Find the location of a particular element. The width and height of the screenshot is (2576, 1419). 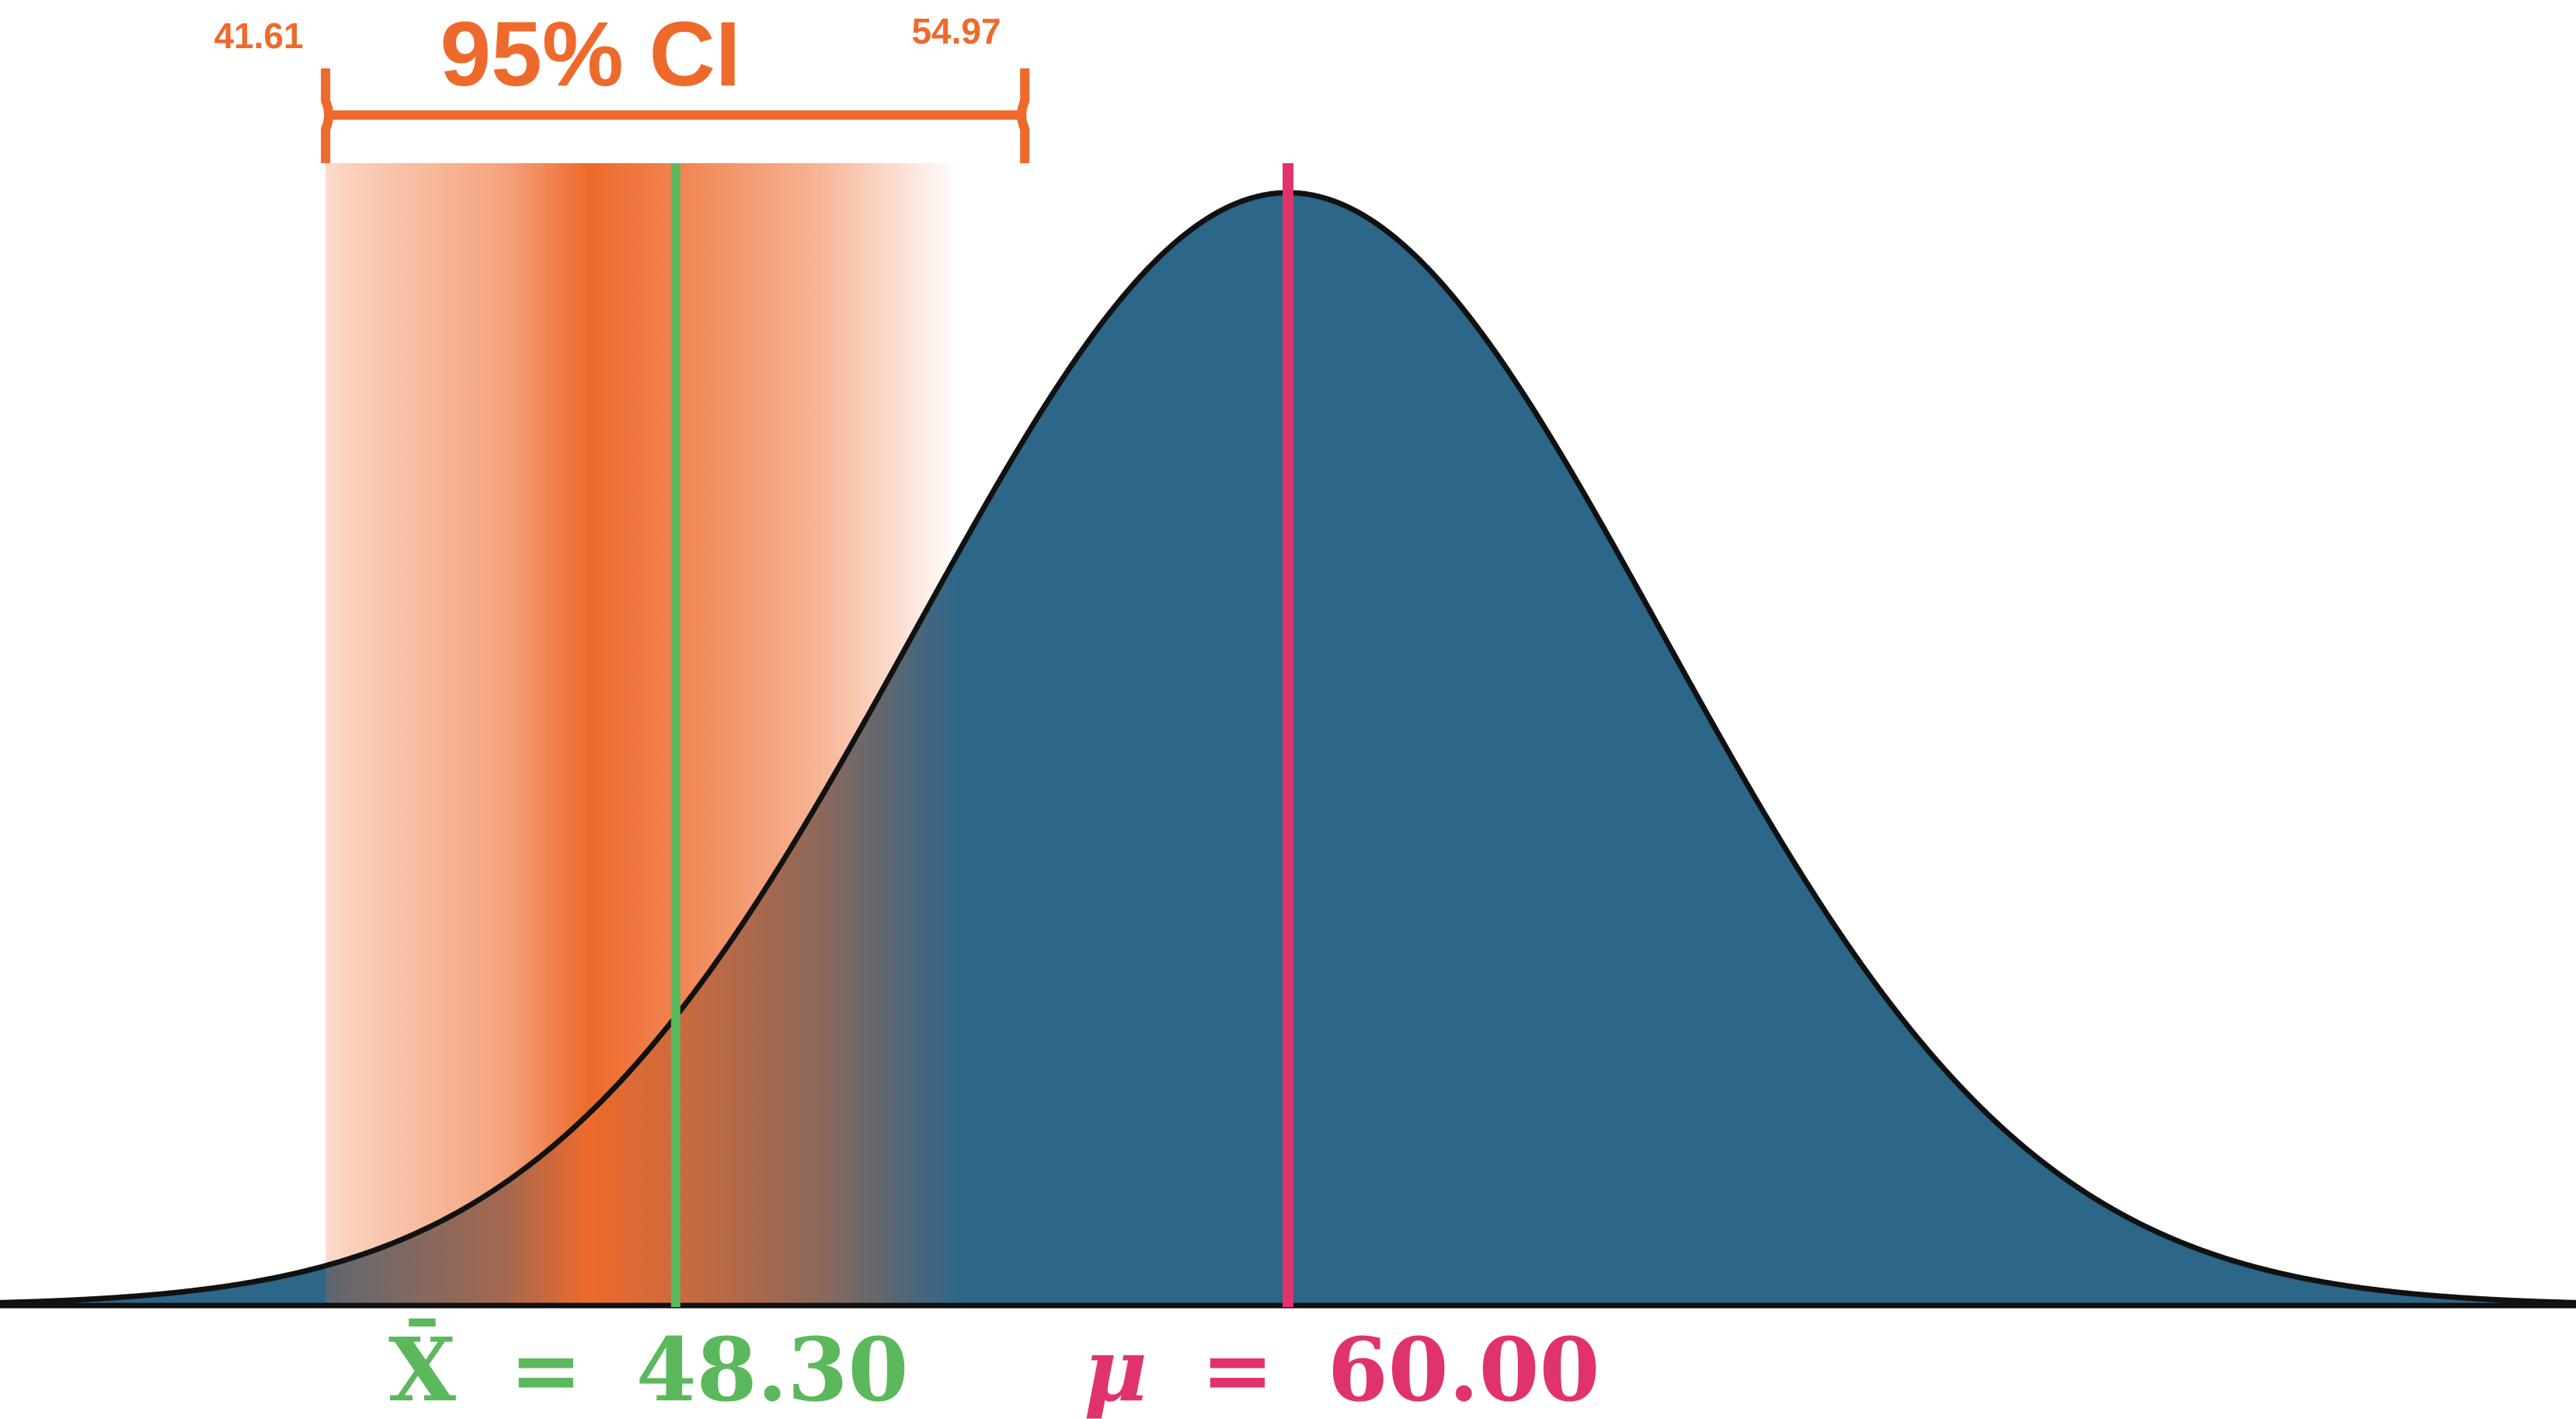

ci-upper-label: 54.97 is located at coordinates (956, 31).